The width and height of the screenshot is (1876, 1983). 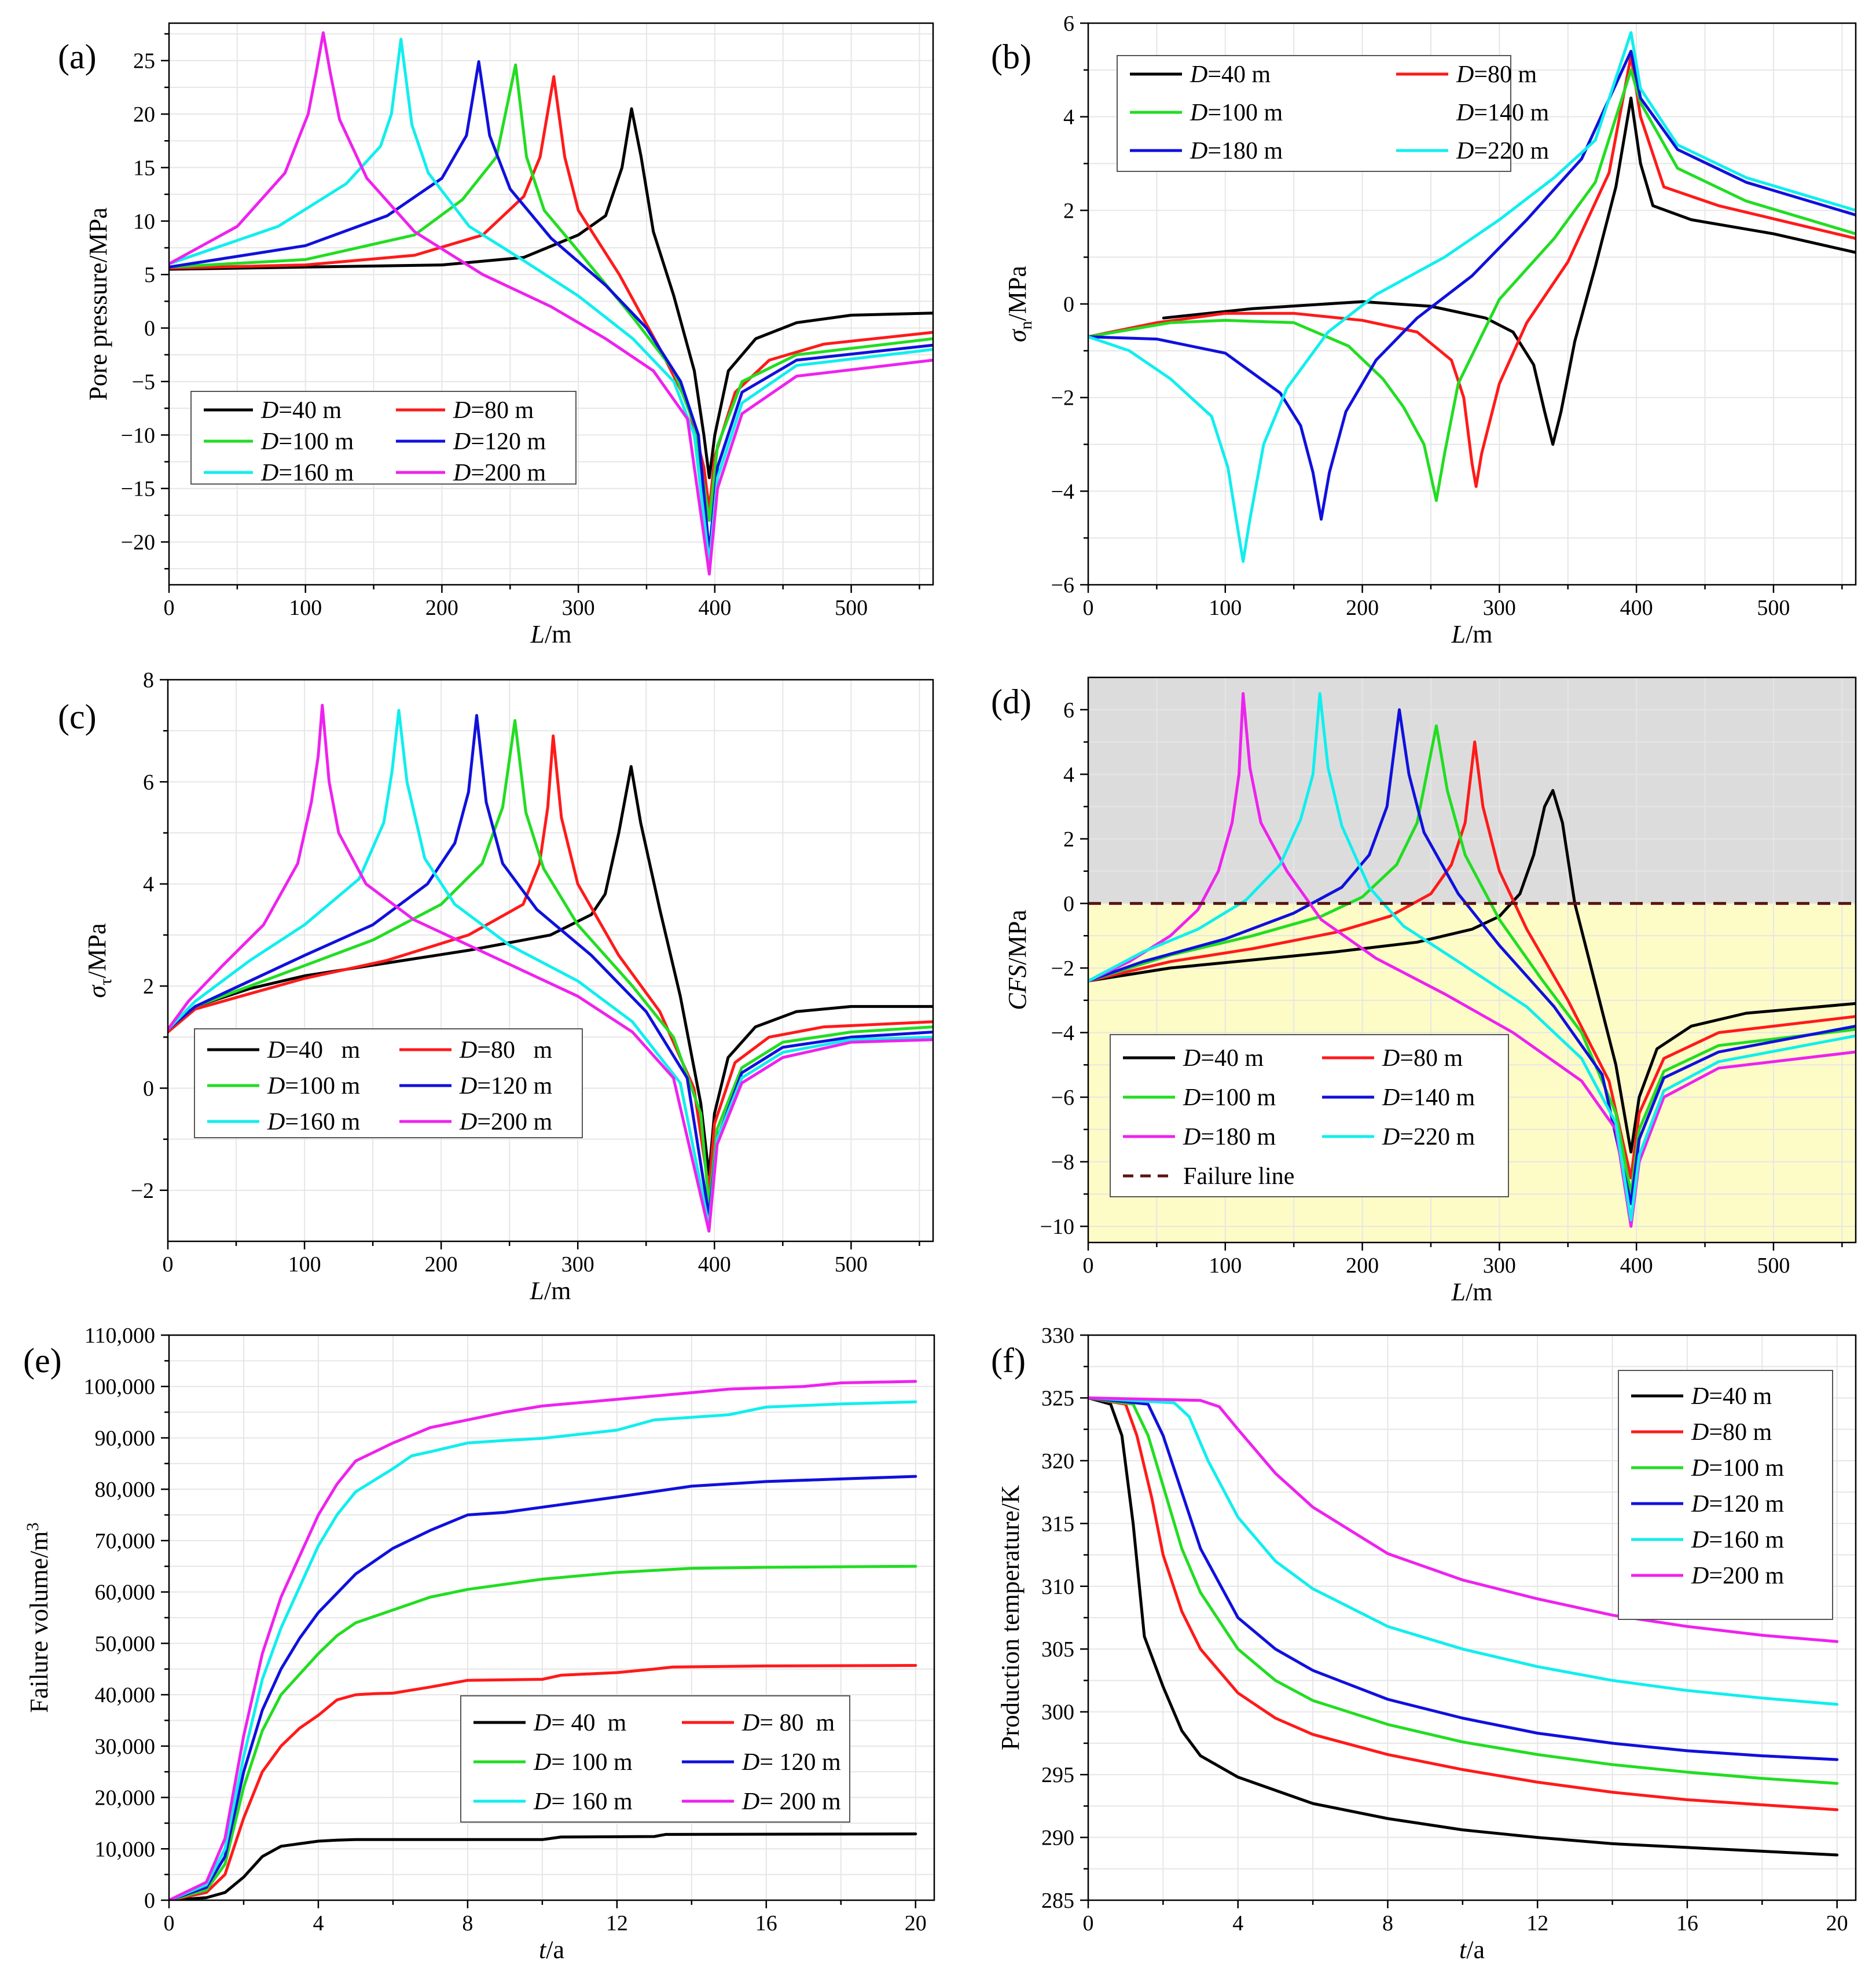 I want to click on y-tick-label: 15, so click(x=144, y=168).